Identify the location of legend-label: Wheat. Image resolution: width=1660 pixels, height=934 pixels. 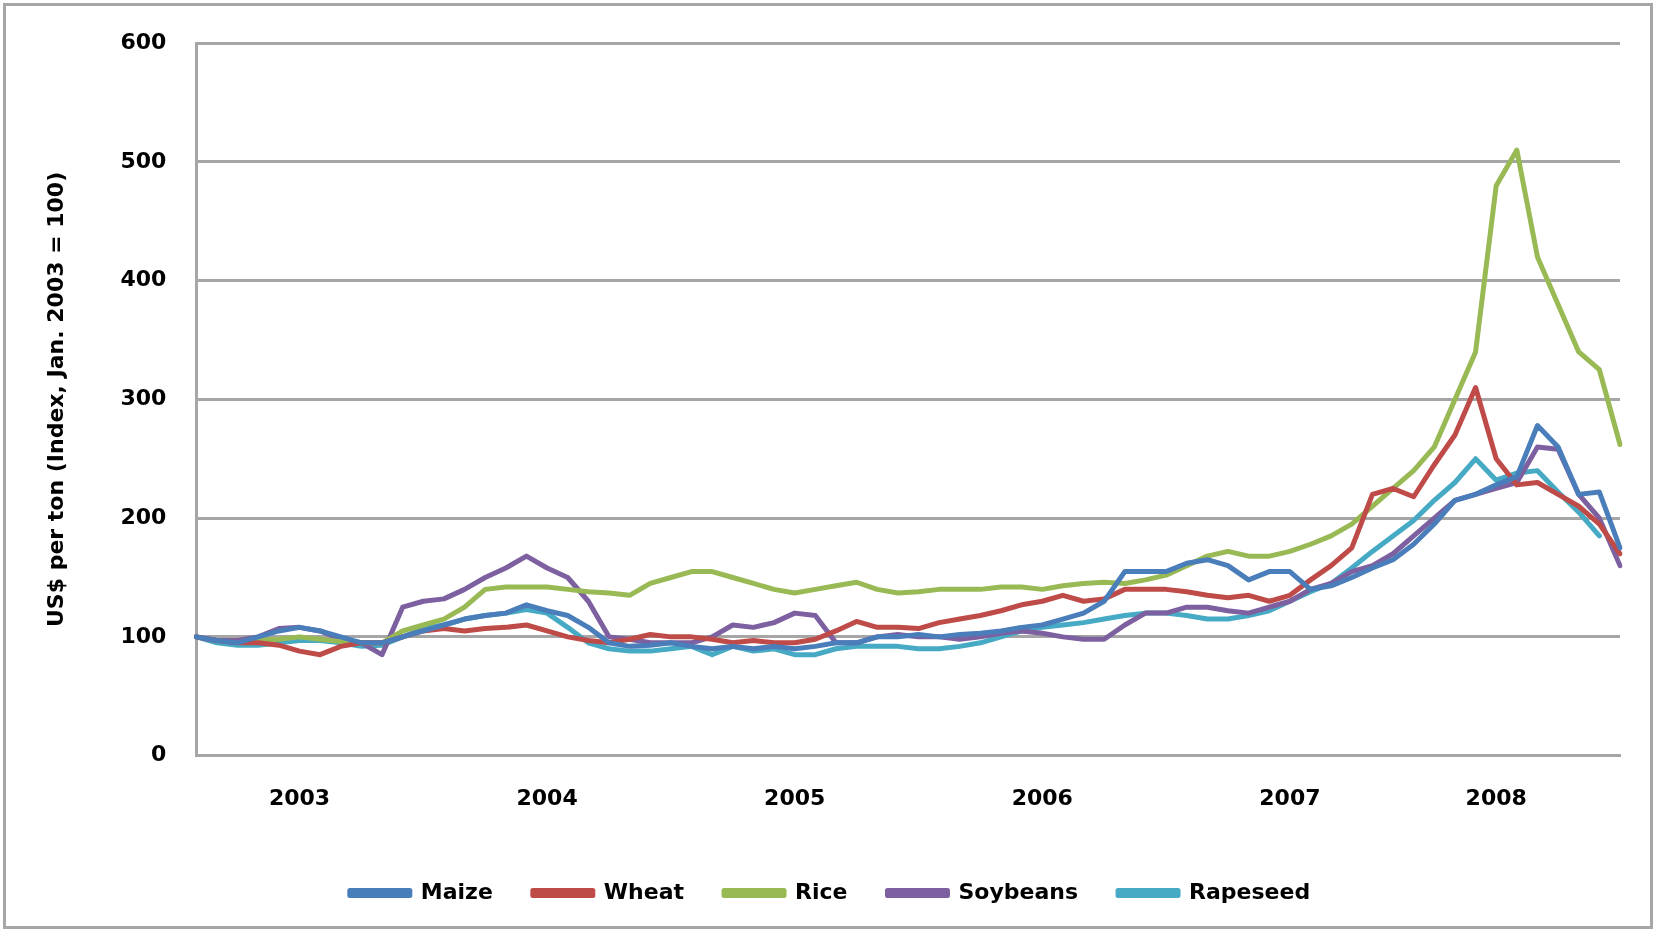
(644, 891).